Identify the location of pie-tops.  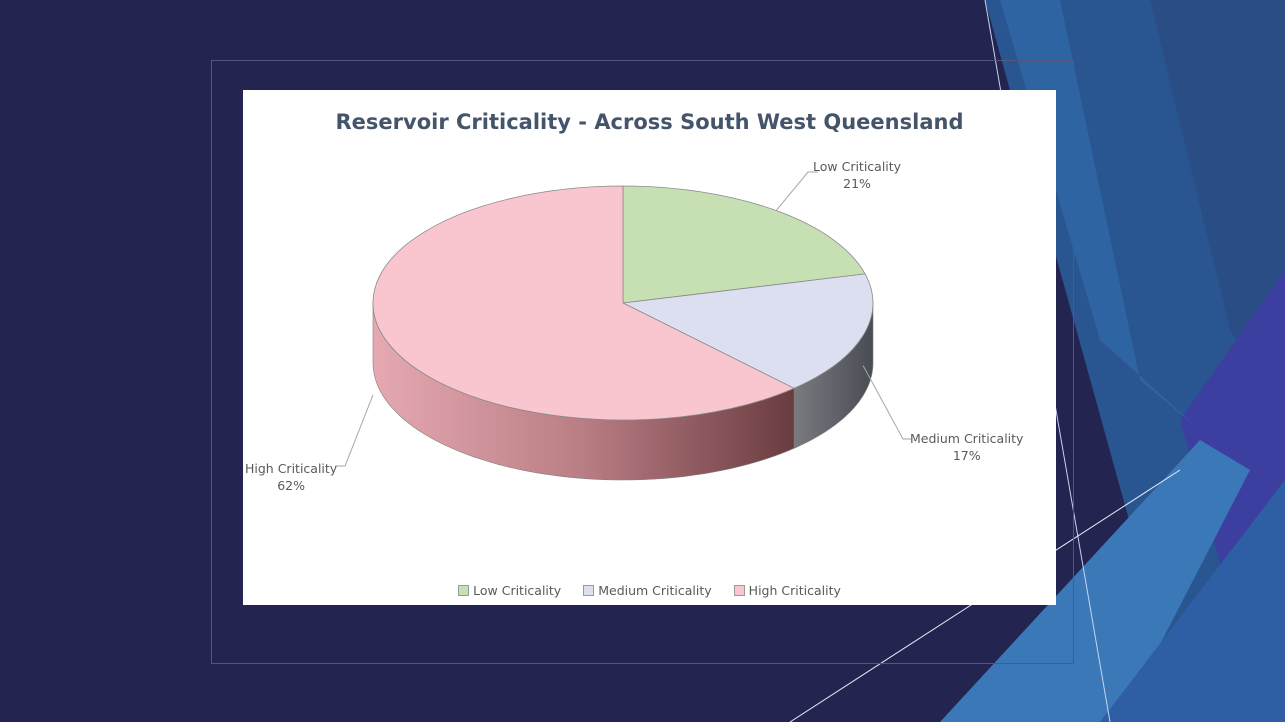
(623, 303).